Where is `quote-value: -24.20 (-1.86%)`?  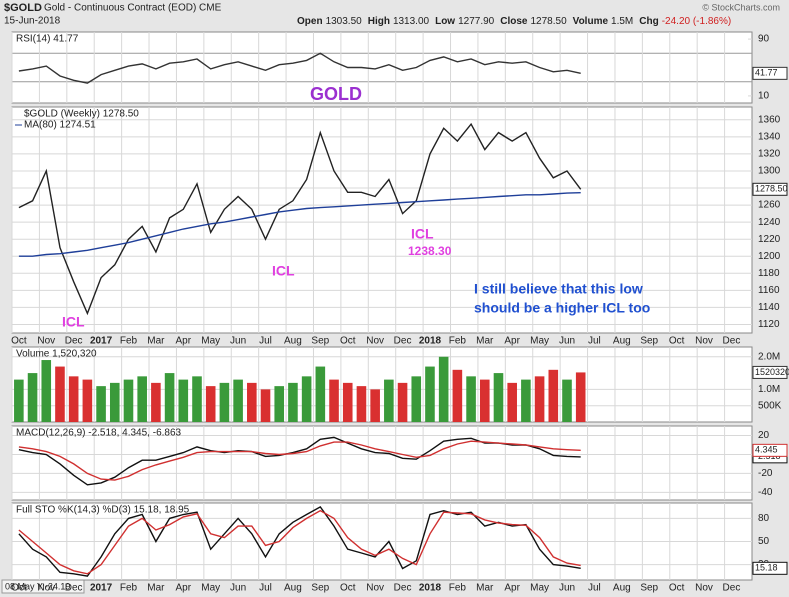 quote-value: -24.20 (-1.86%) is located at coordinates (696, 21).